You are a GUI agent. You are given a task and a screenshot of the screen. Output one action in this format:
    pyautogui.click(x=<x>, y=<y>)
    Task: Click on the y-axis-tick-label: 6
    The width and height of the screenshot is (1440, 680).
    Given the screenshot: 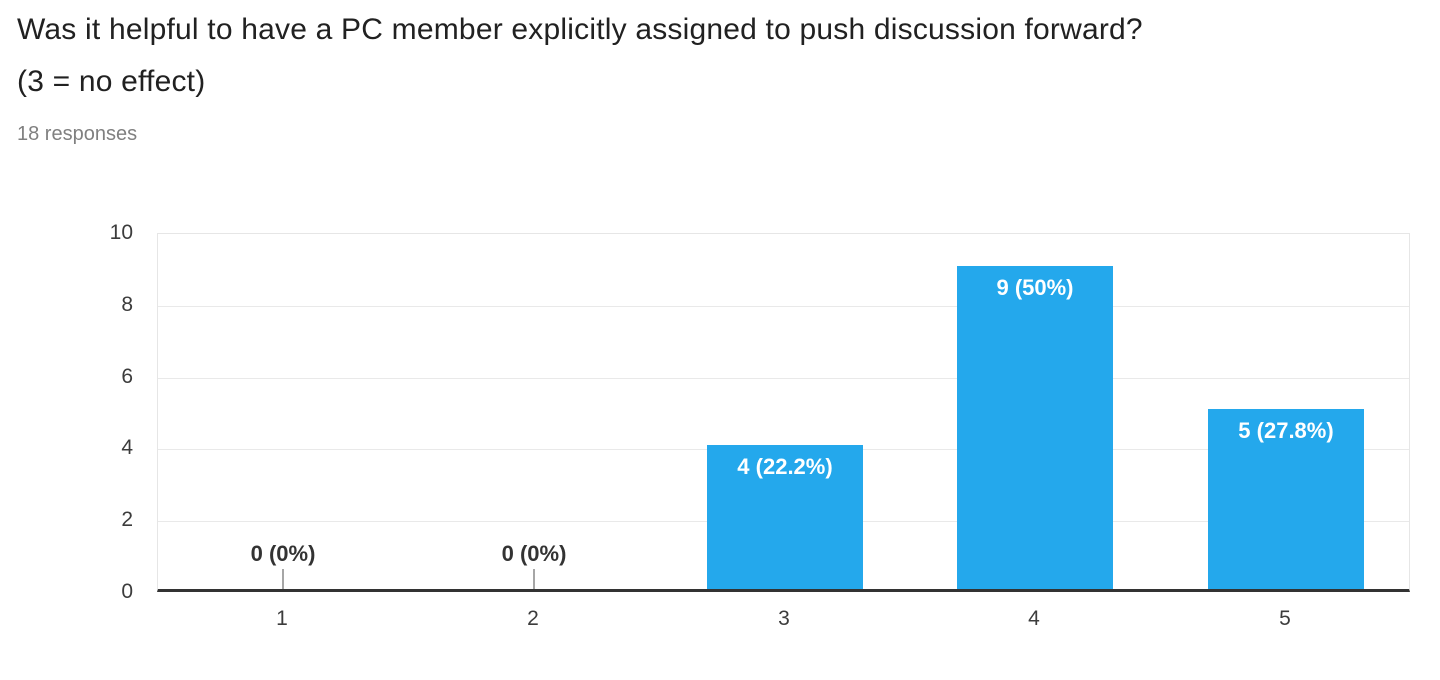 What is the action you would take?
    pyautogui.click(x=127, y=376)
    